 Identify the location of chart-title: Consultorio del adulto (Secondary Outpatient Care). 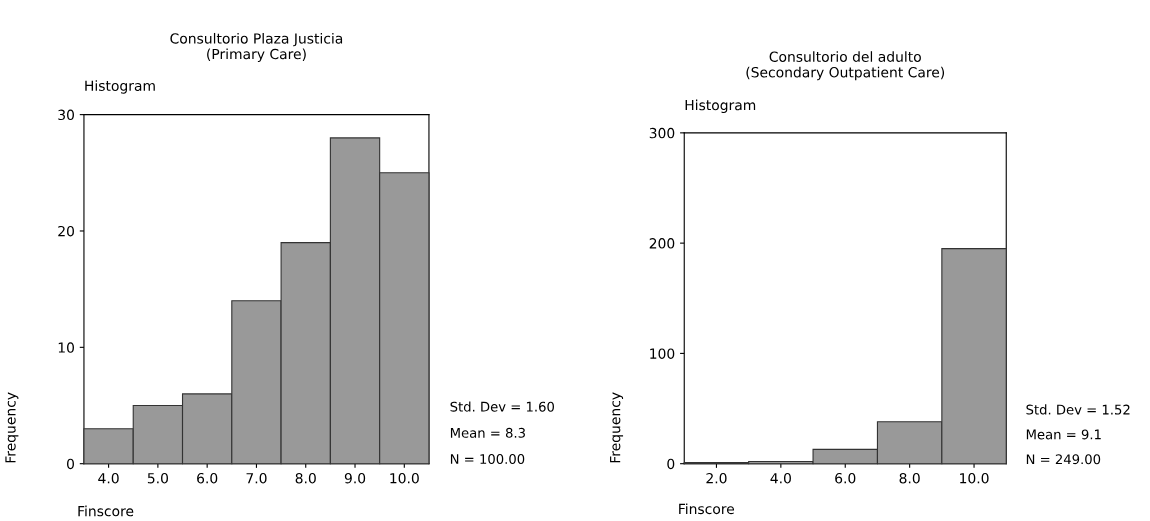
(845, 66).